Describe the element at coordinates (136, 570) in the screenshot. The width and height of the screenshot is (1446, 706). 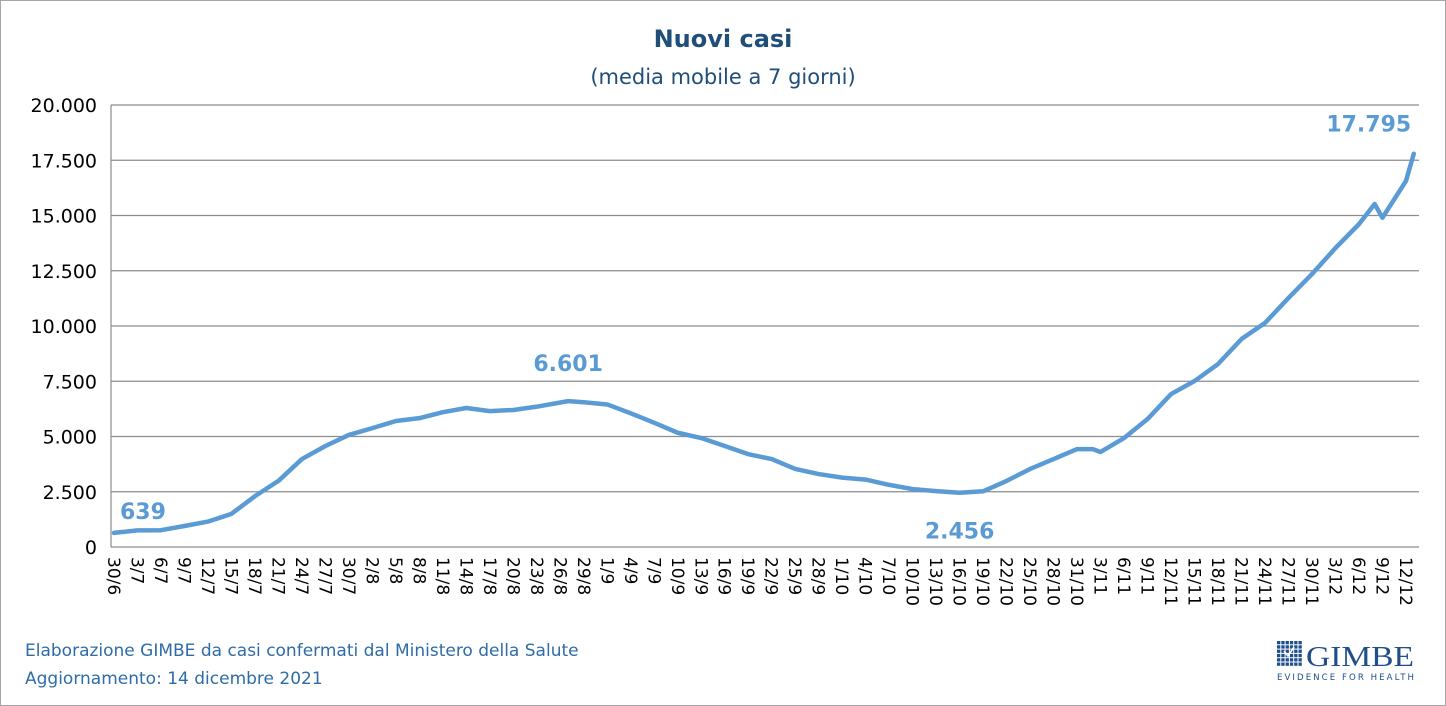
I see `x-tick-label: 3/7` at that location.